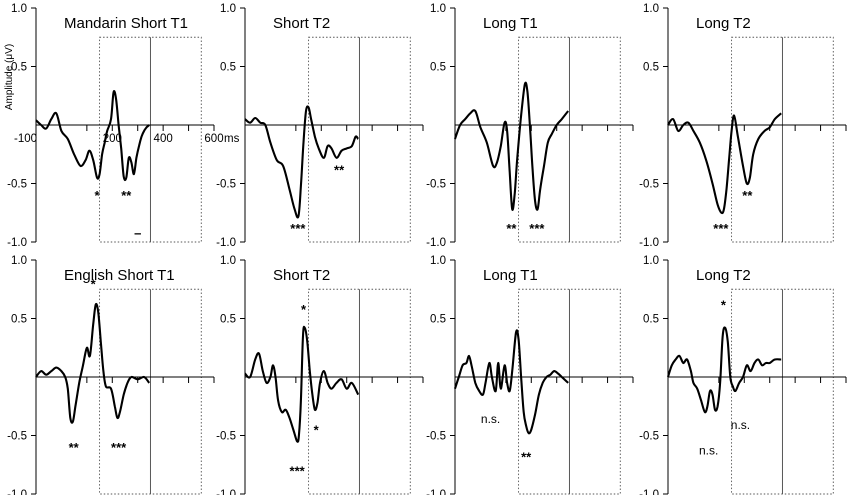 The image size is (864, 495). I want to click on panel-title: Mandarin Short T1, so click(126, 23).